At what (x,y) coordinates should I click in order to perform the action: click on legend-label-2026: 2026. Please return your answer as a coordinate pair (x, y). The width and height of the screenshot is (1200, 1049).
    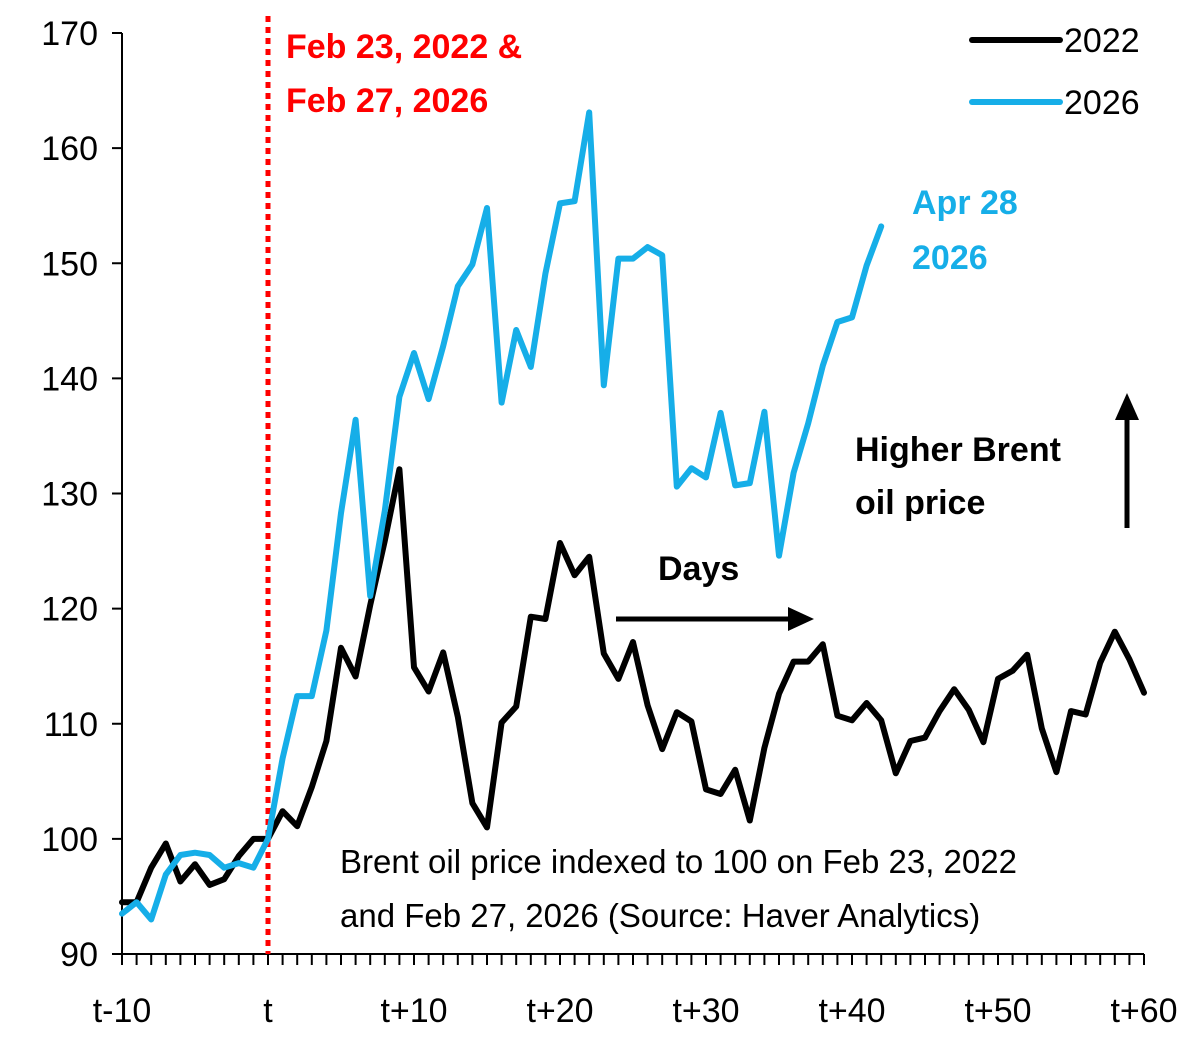
    Looking at the image, I should click on (1102, 103).